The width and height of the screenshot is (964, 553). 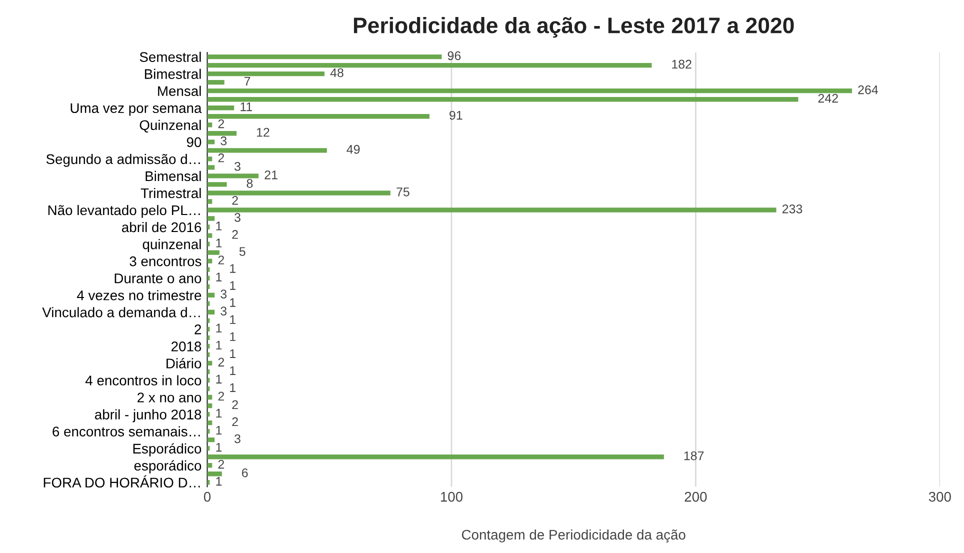 I want to click on x-tick-label: 0, so click(x=207, y=497).